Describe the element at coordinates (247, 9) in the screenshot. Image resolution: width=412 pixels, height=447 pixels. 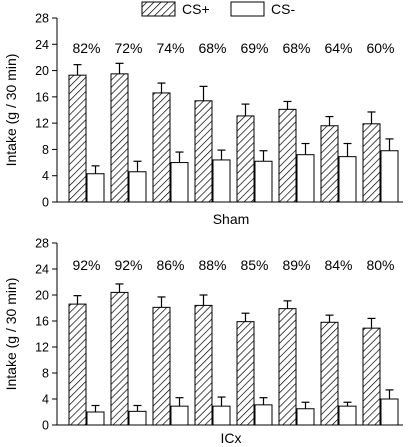
I see `legend-swatch-cs-minus` at that location.